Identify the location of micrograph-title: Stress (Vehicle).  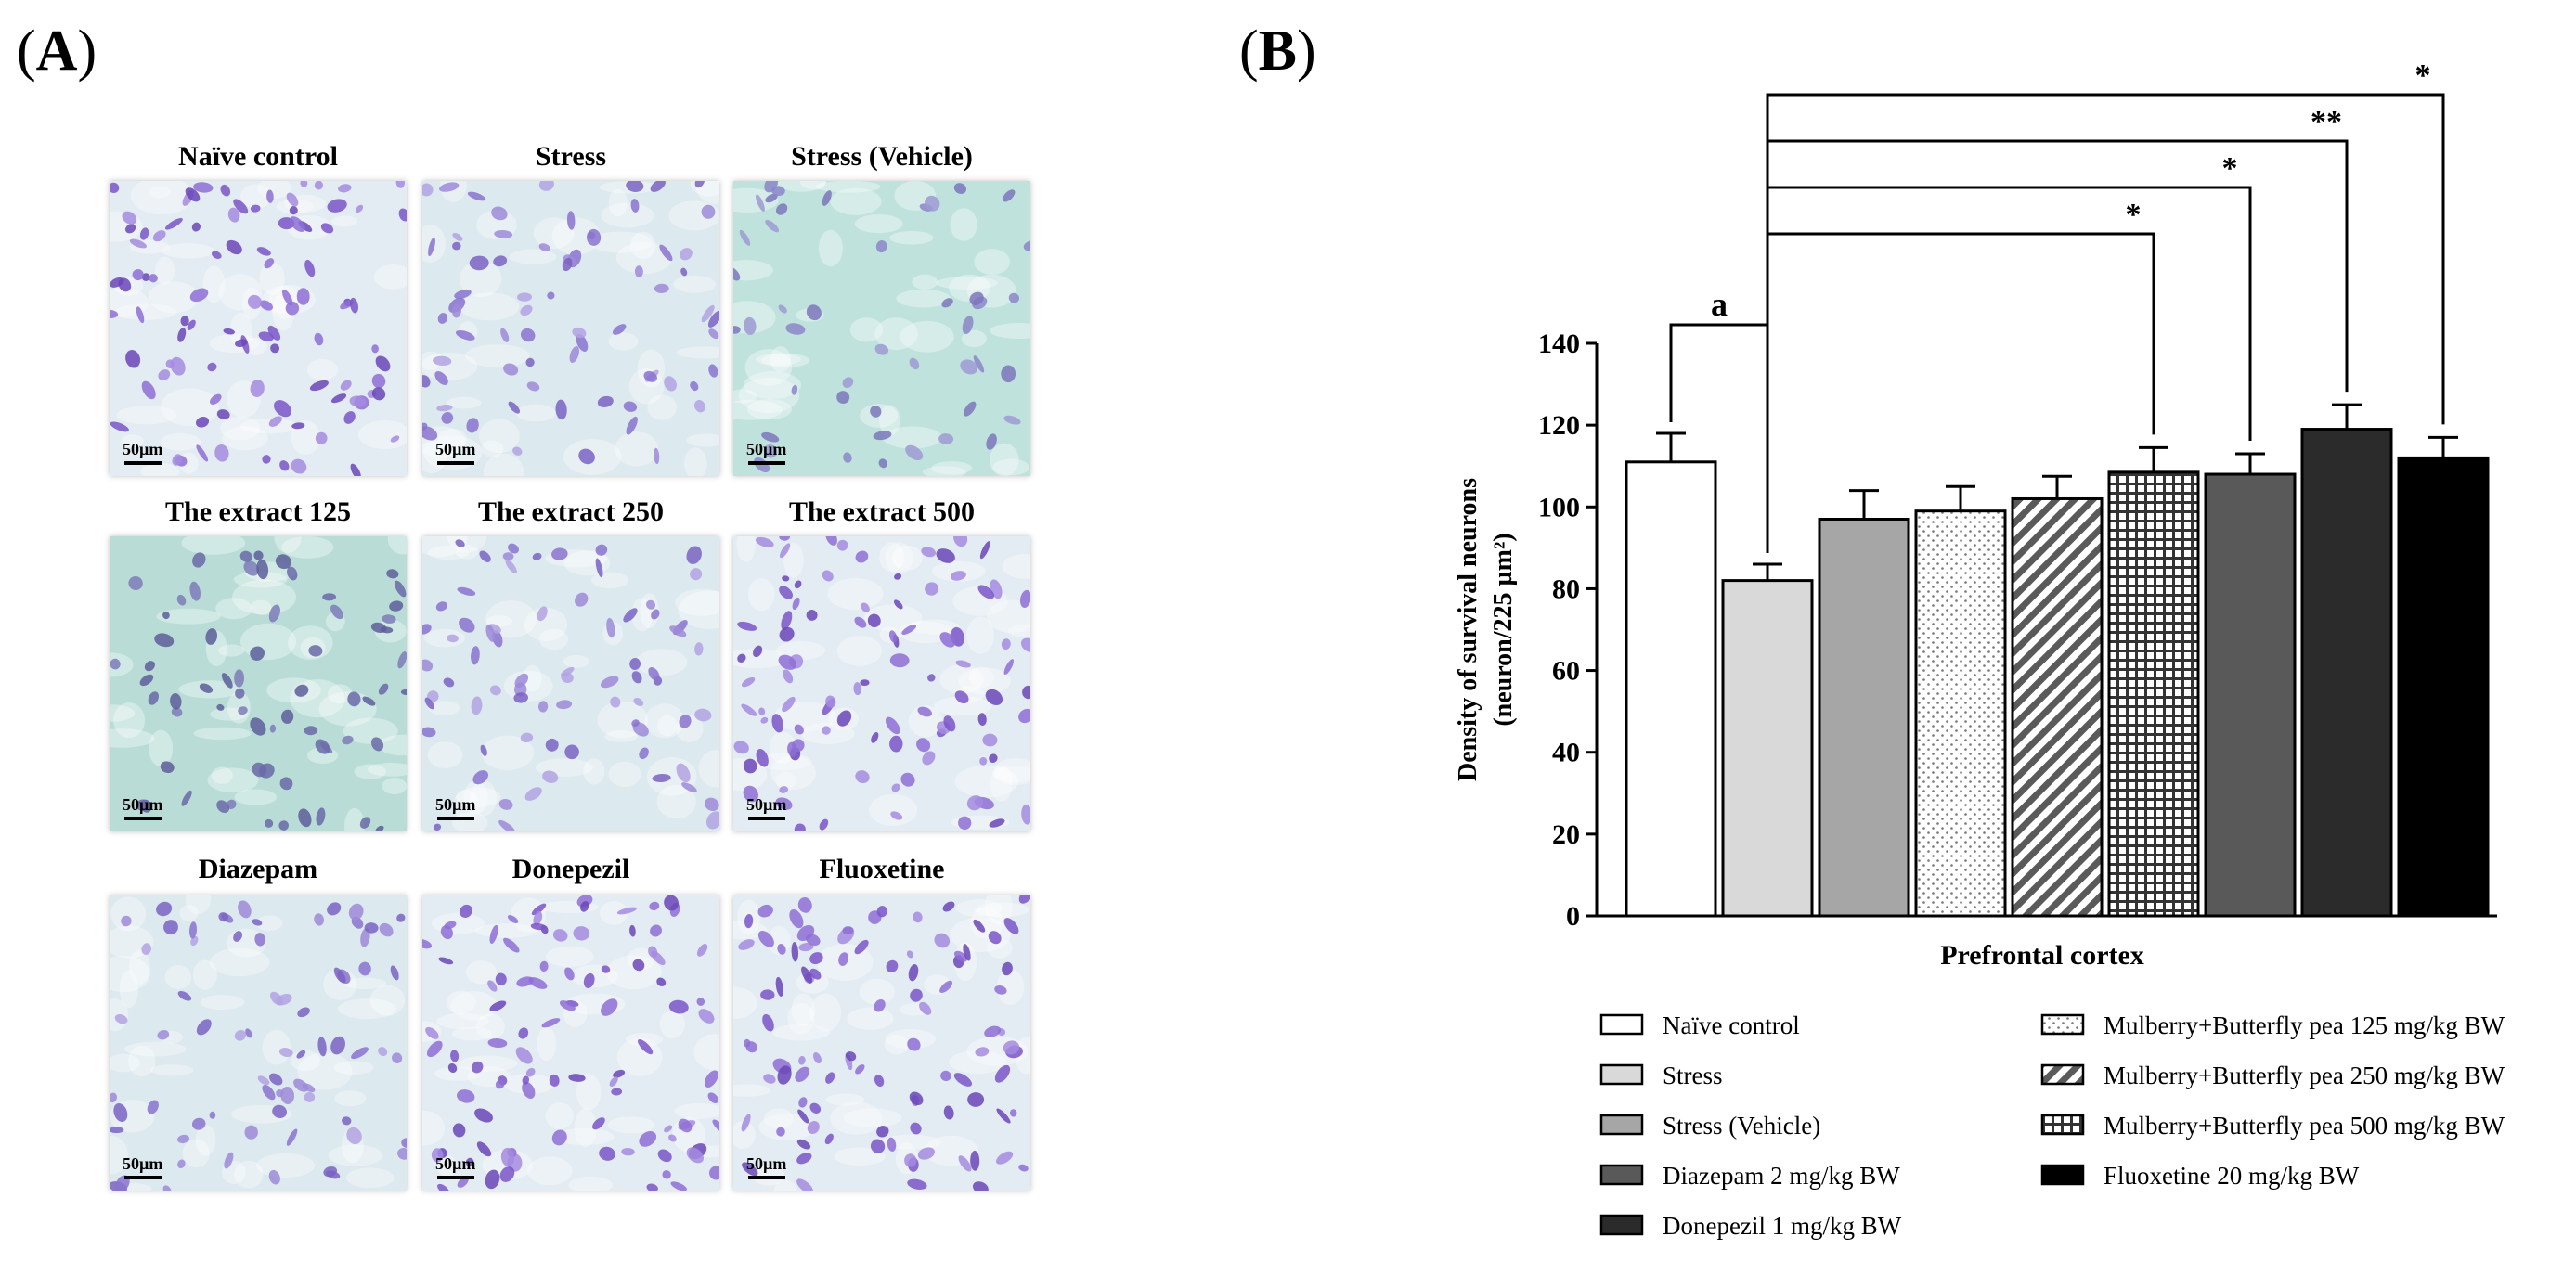
(882, 156).